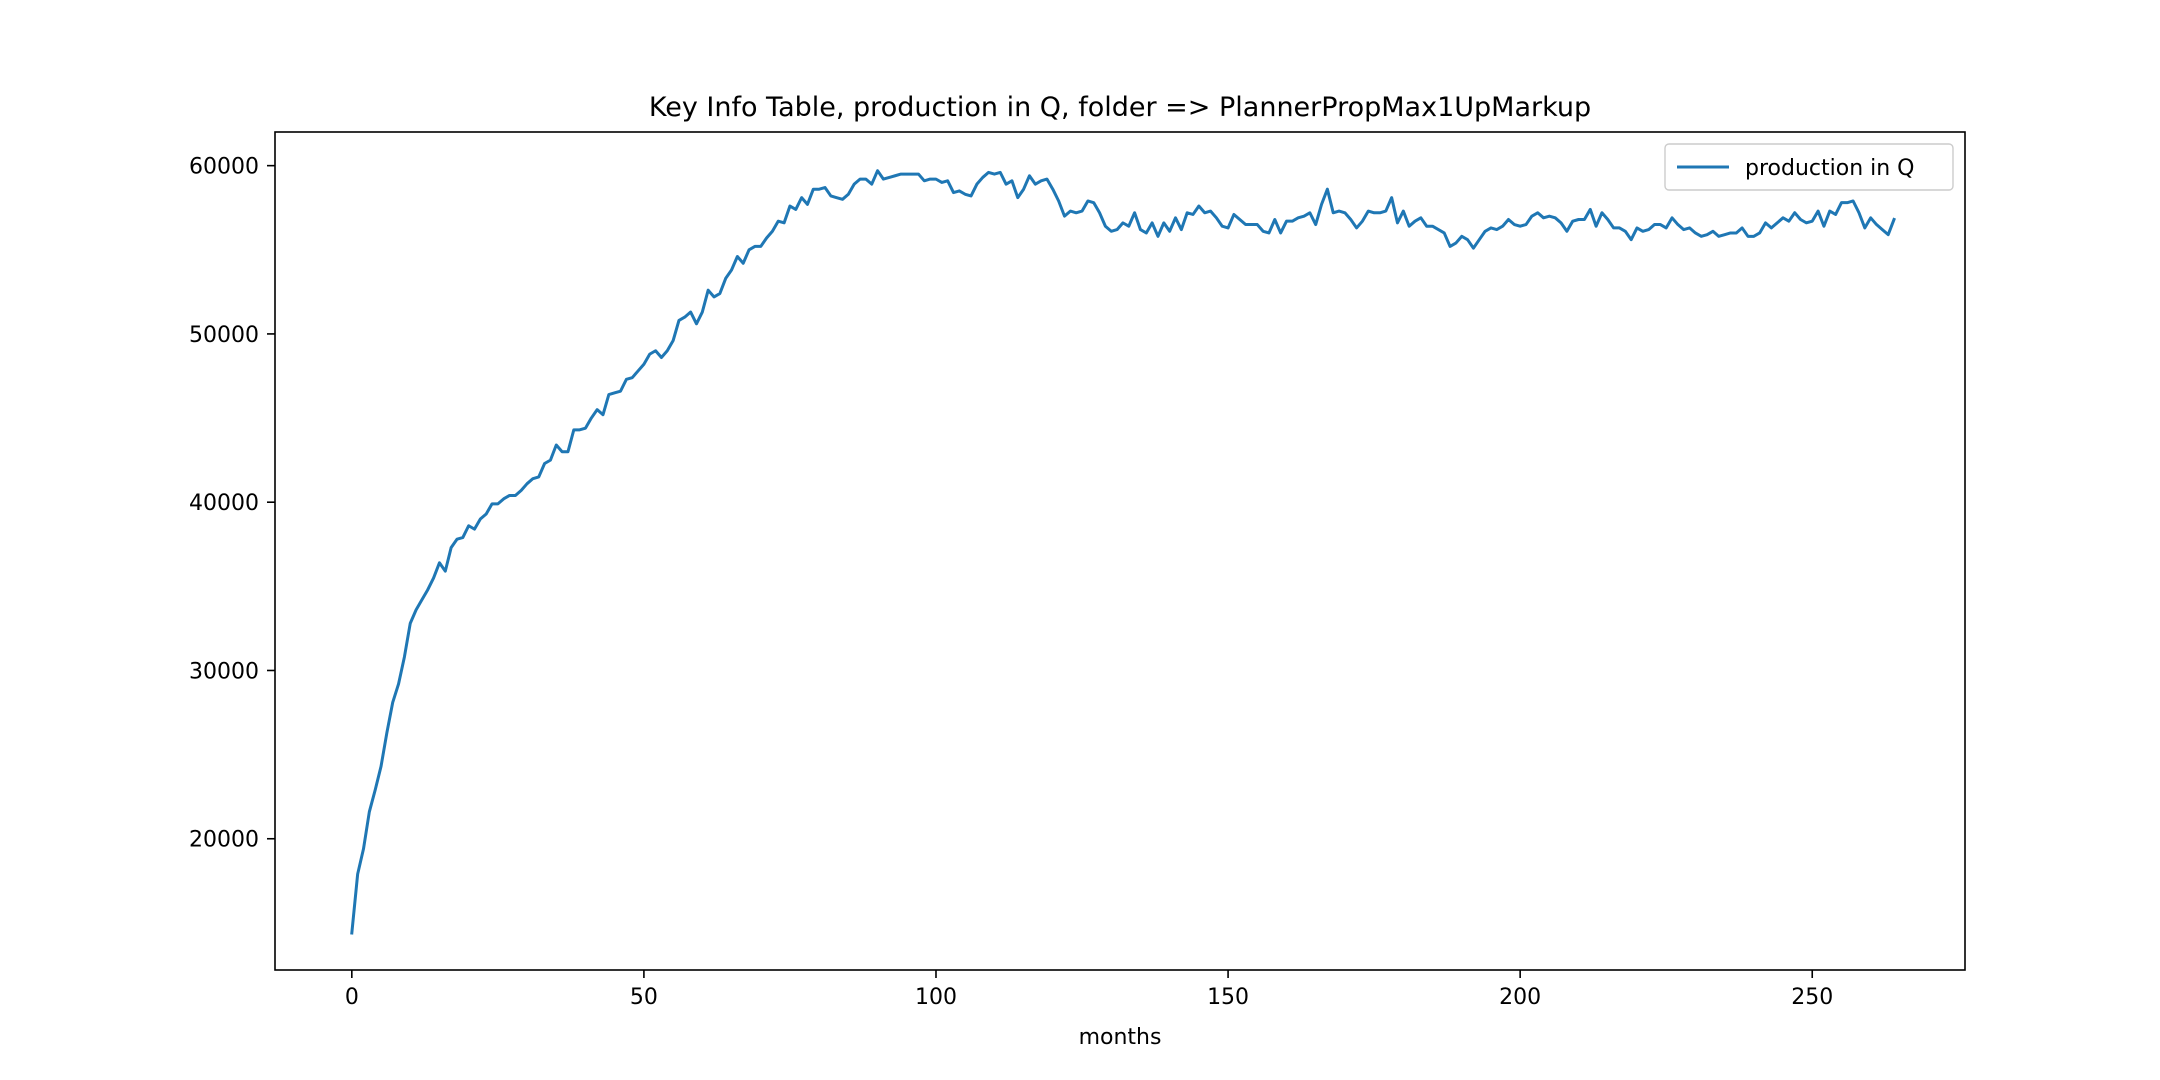 This screenshot has width=2160, height=1080. Describe the element at coordinates (644, 997) in the screenshot. I see `x-tick-label: 50` at that location.